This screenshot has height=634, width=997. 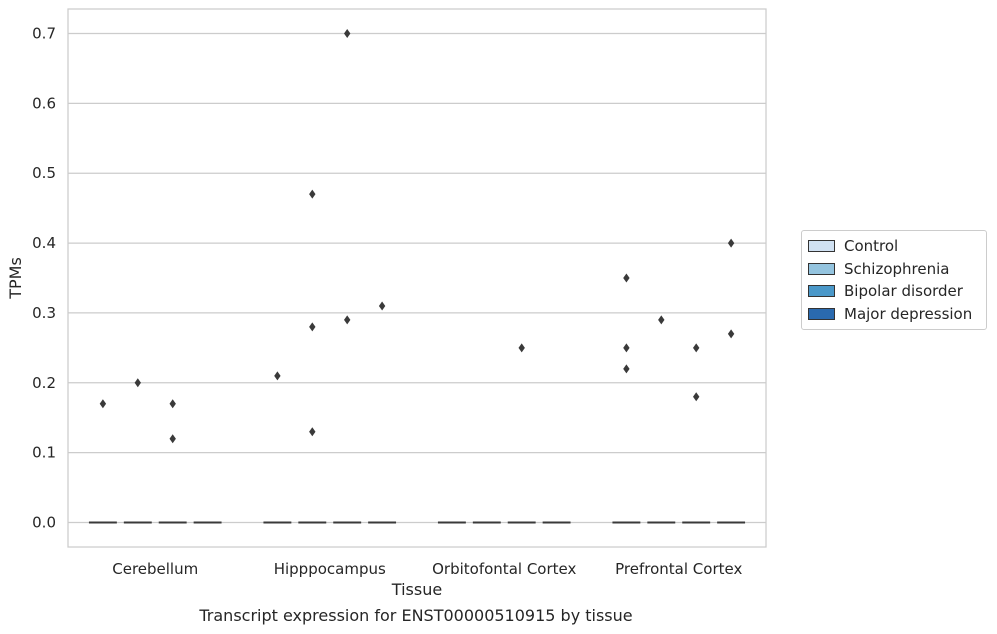 I want to click on legend-label: Bipolar disorder, so click(x=903, y=291).